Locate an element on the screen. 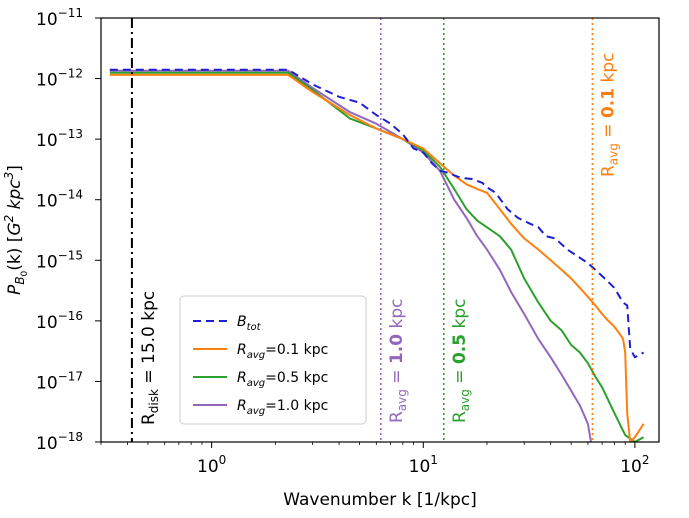  vline-label-r10: Ravg = 1.0 kpc is located at coordinates (398, 361).